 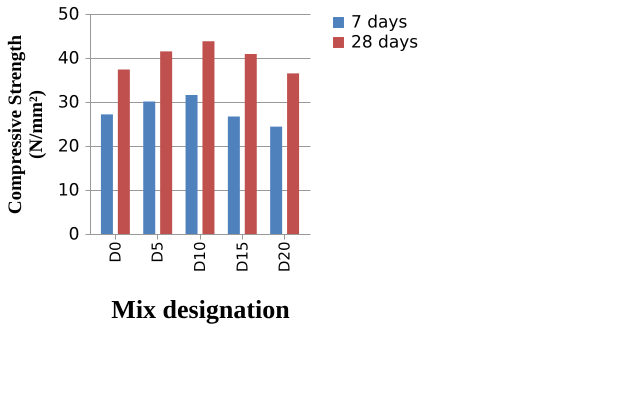 I want to click on x-tick-label: D15, so click(x=242, y=257).